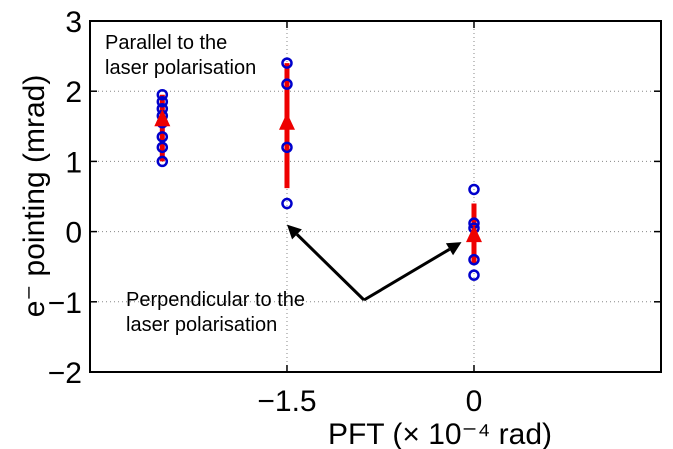 The width and height of the screenshot is (673, 449). Describe the element at coordinates (73, 92) in the screenshot. I see `y-tick-label: 2` at that location.